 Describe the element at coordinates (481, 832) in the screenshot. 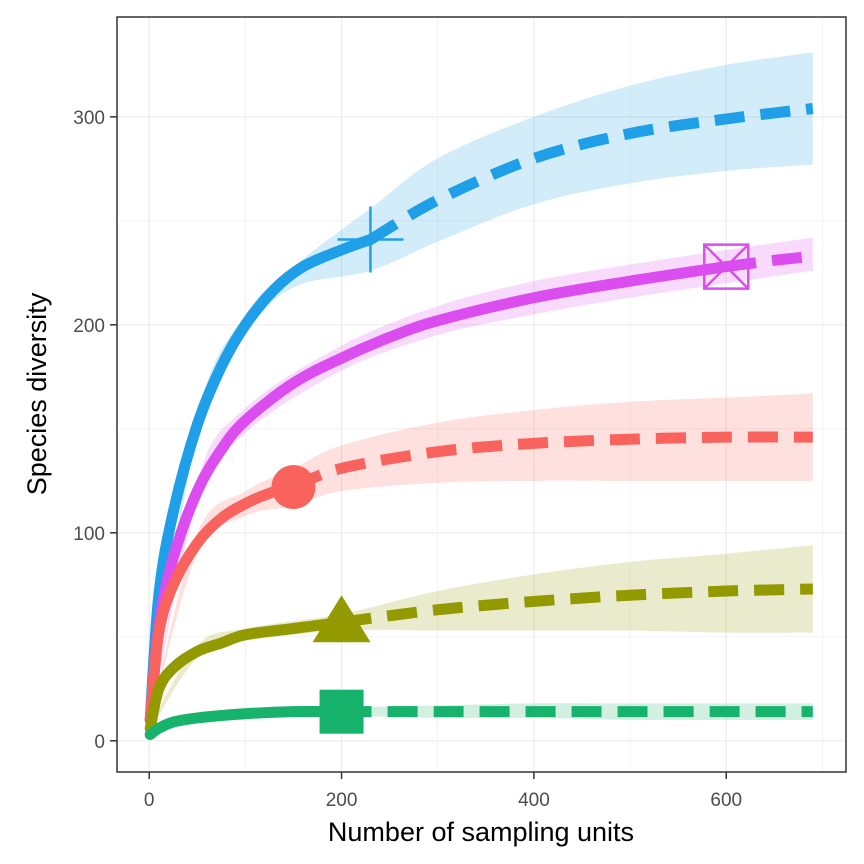

I see `x-axis-title: Number of sampling units` at that location.